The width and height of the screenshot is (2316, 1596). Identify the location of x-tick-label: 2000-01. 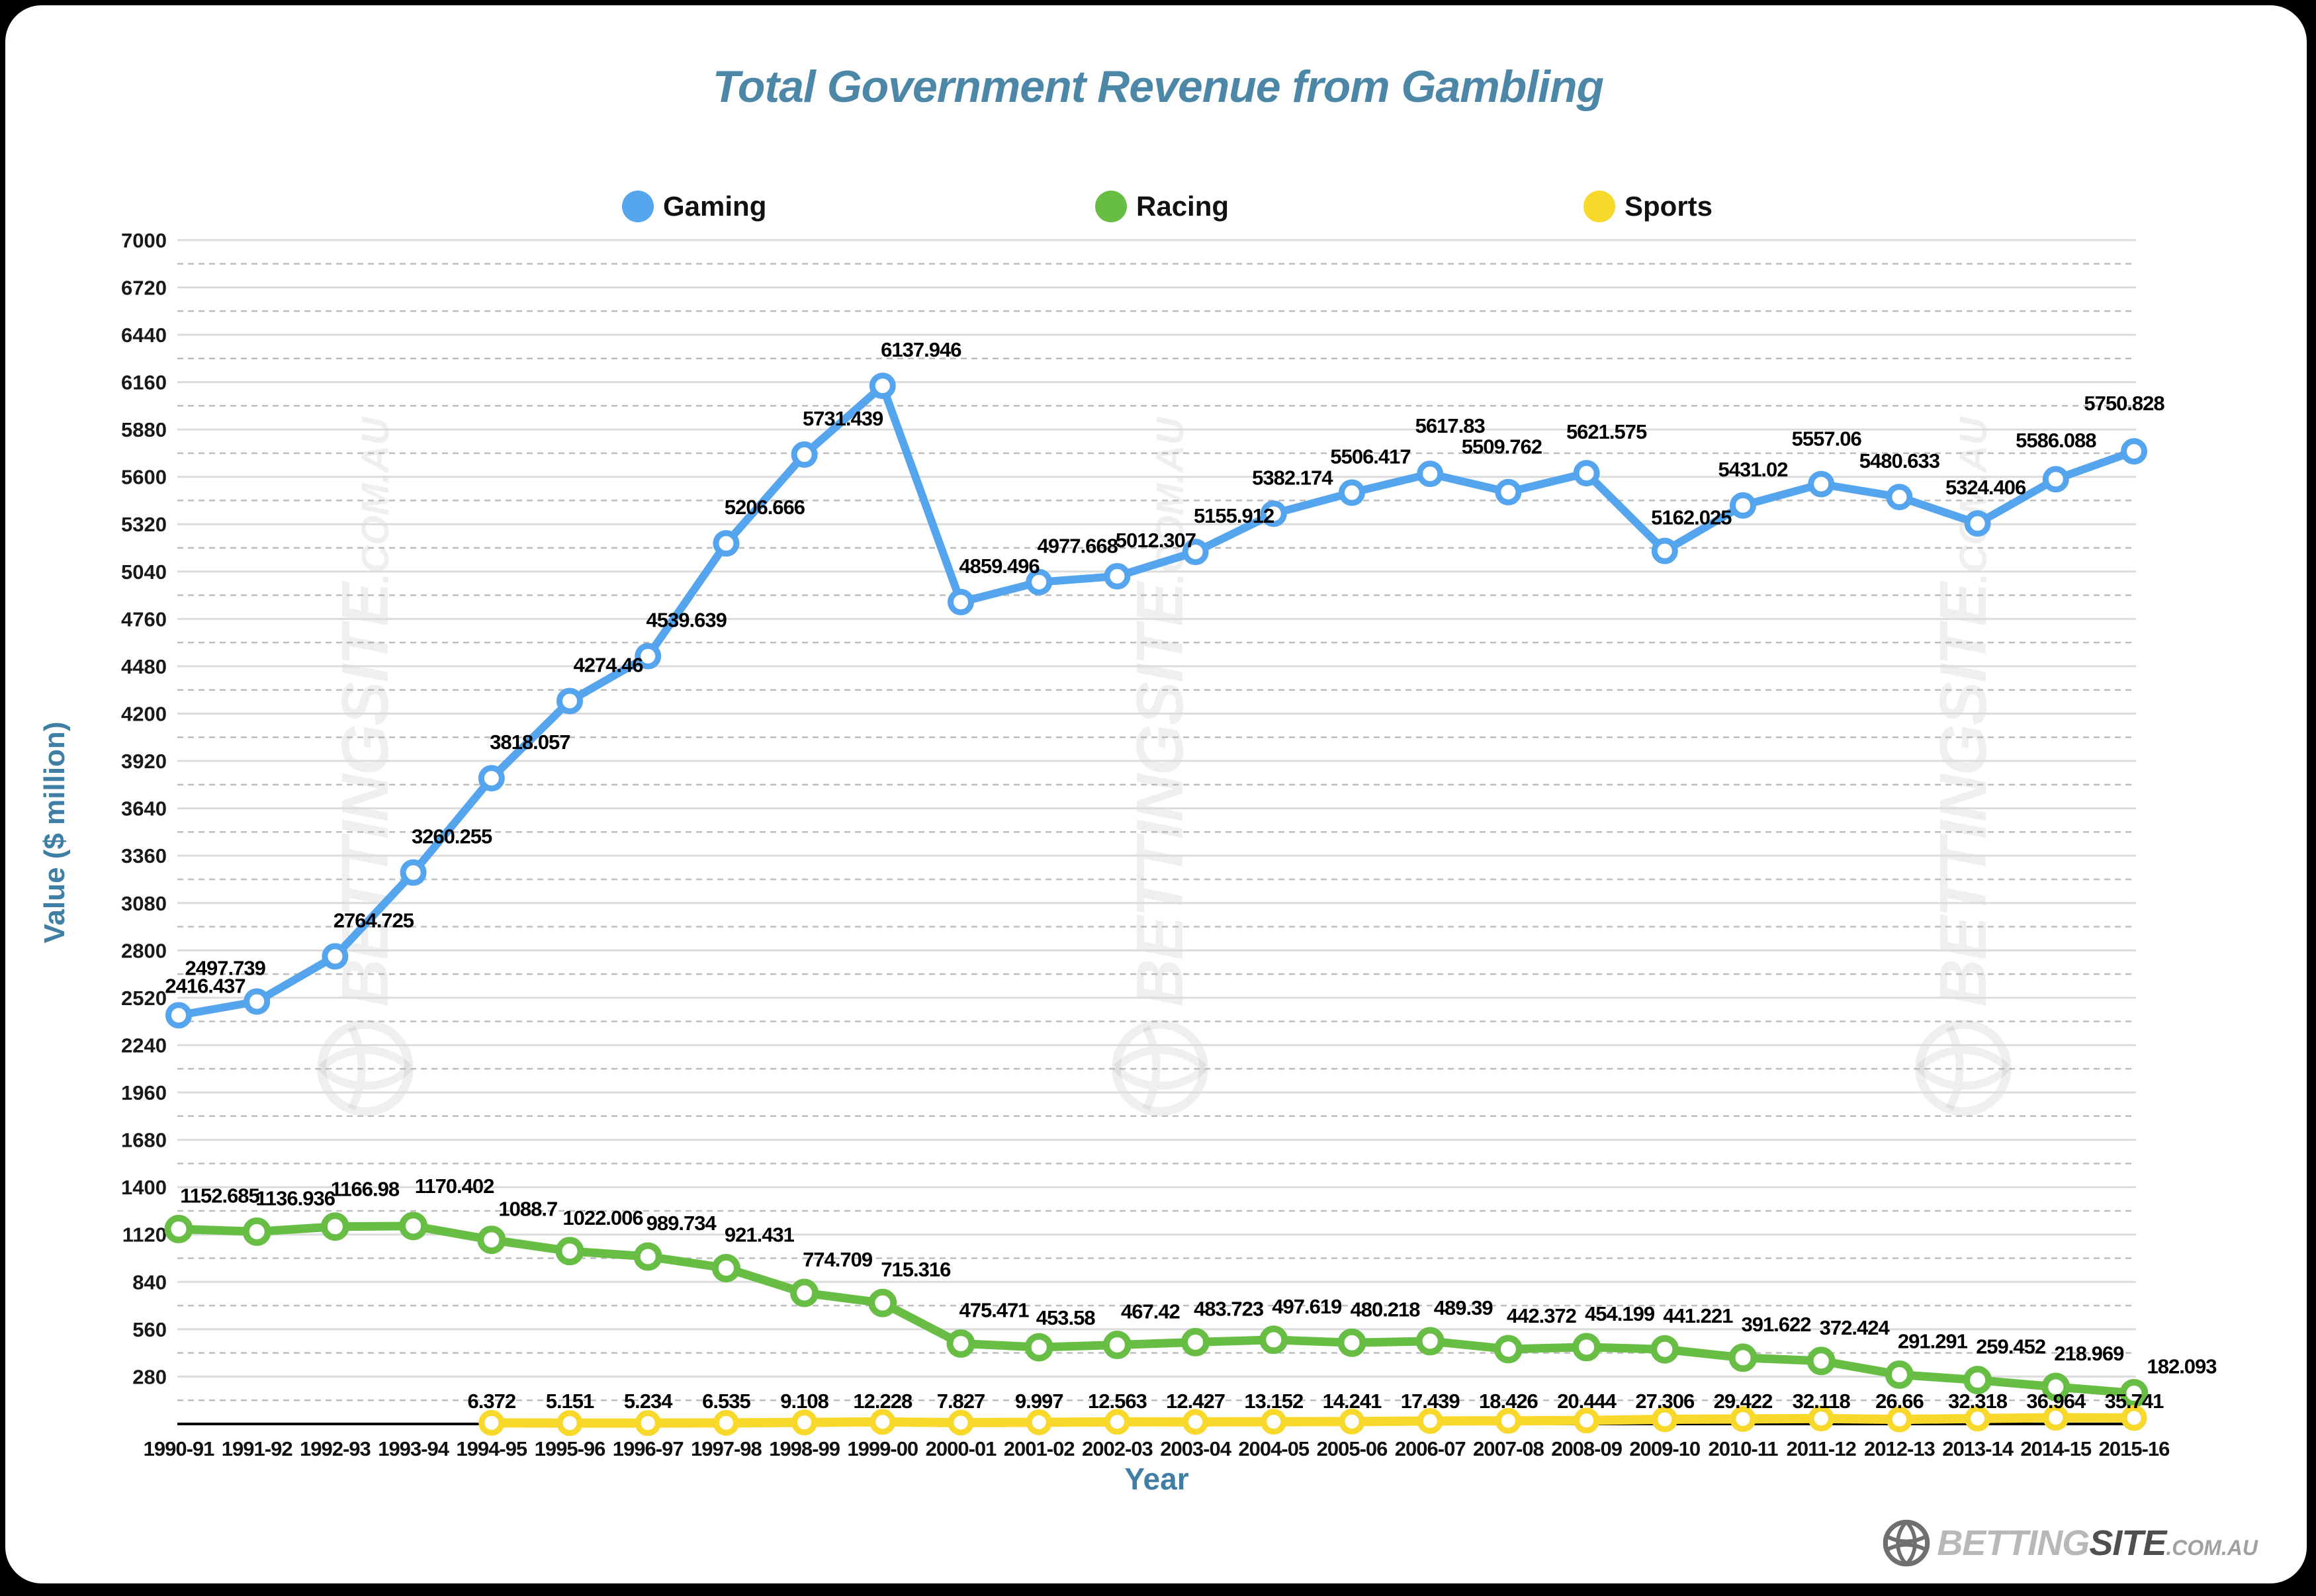
(961, 1448).